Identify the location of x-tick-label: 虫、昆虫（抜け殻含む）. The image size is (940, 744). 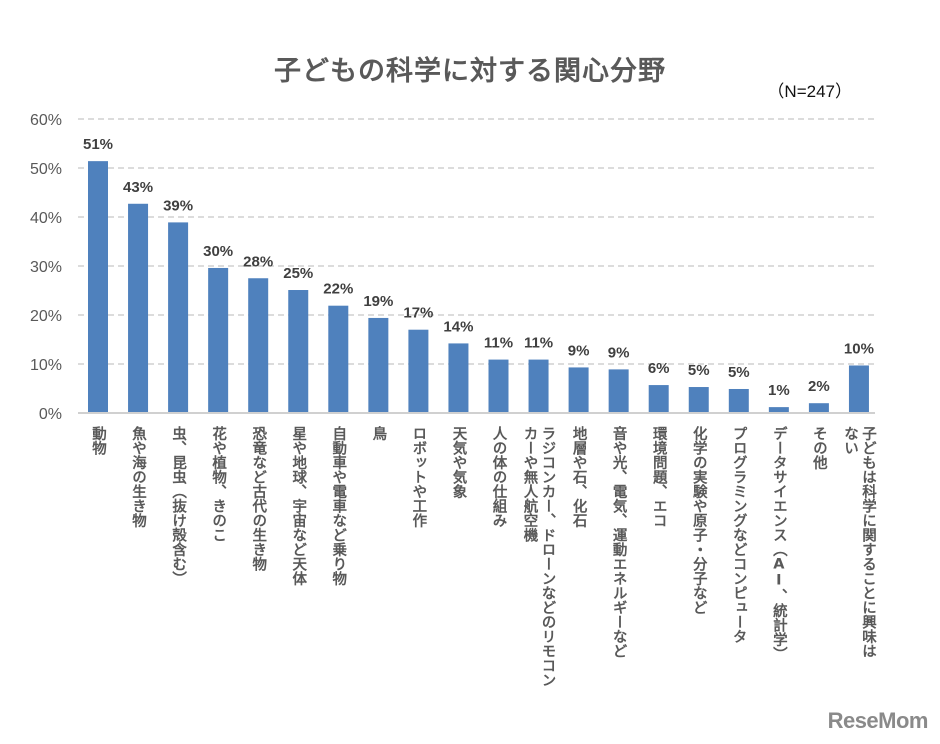
(178, 506).